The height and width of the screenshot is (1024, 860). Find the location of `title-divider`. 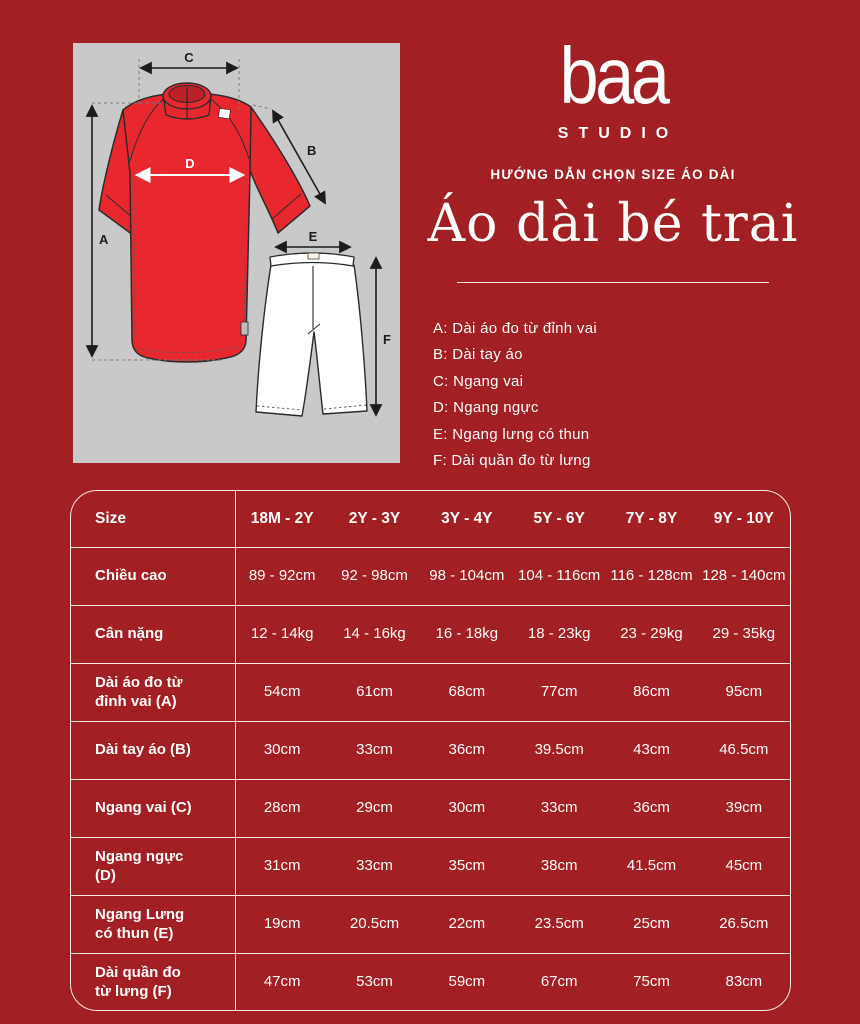

title-divider is located at coordinates (613, 282).